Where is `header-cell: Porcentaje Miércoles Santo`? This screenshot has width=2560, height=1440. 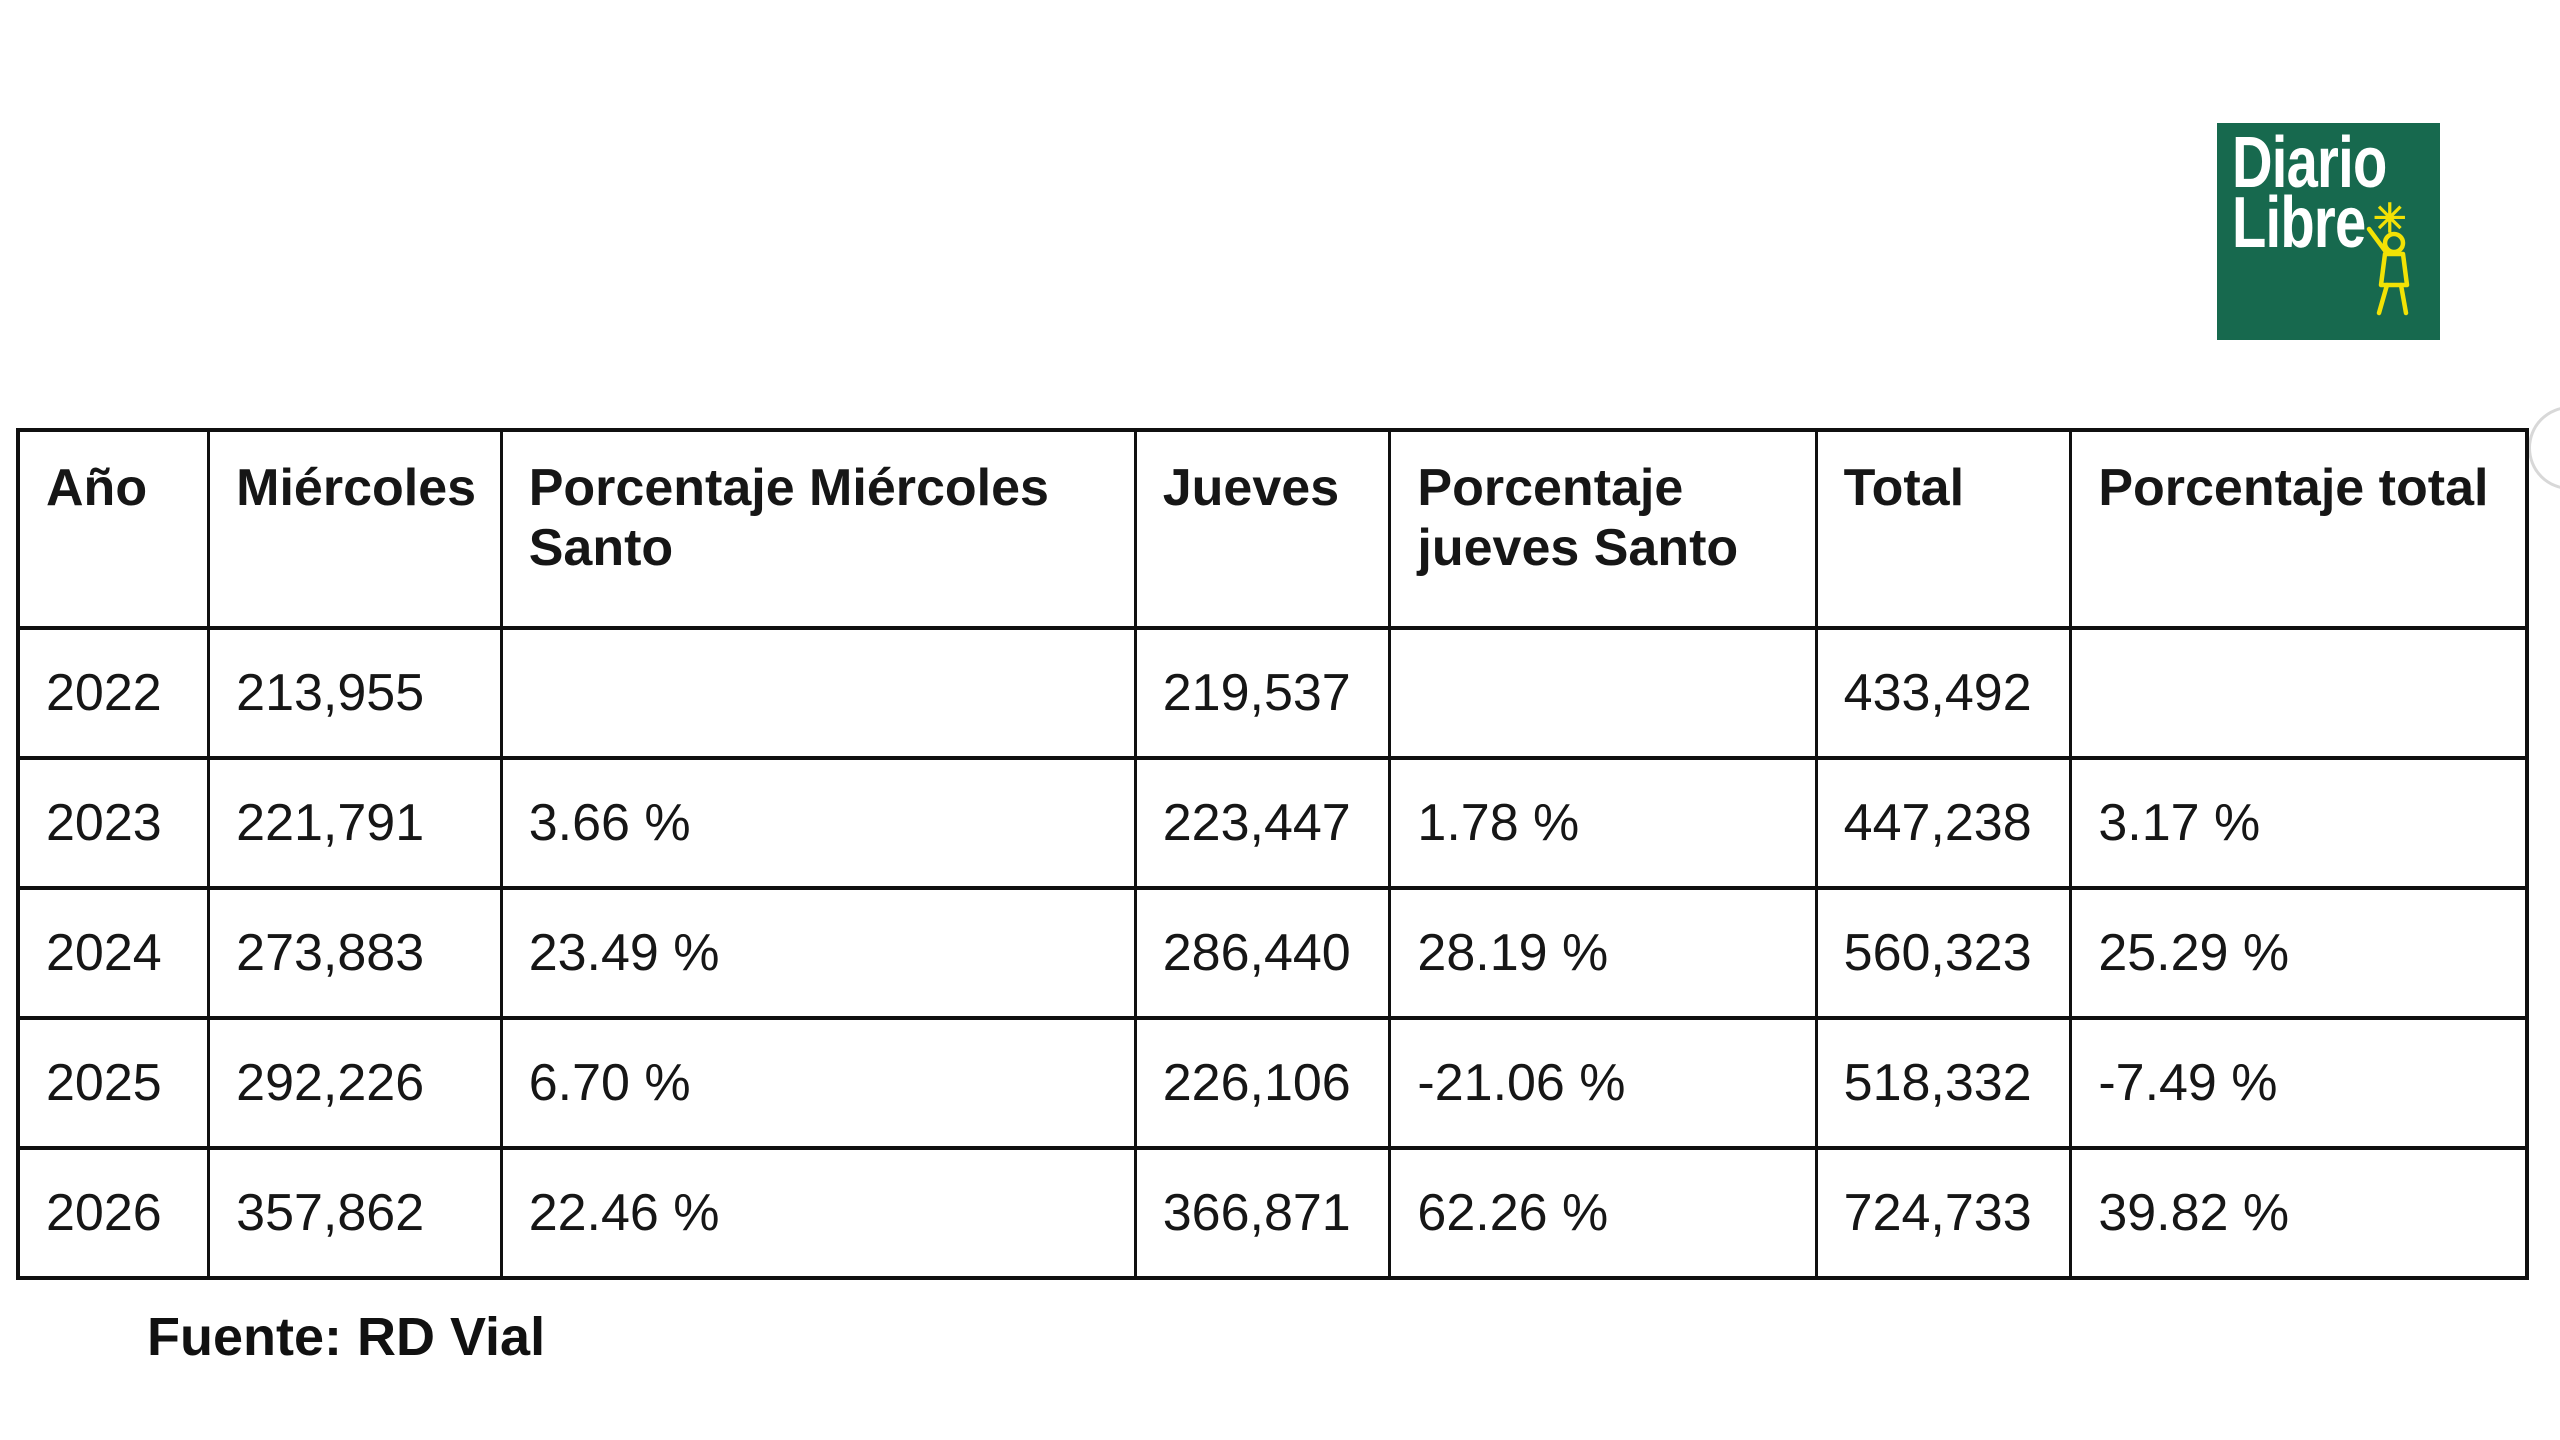 header-cell: Porcentaje Miércoles Santo is located at coordinates (818, 529).